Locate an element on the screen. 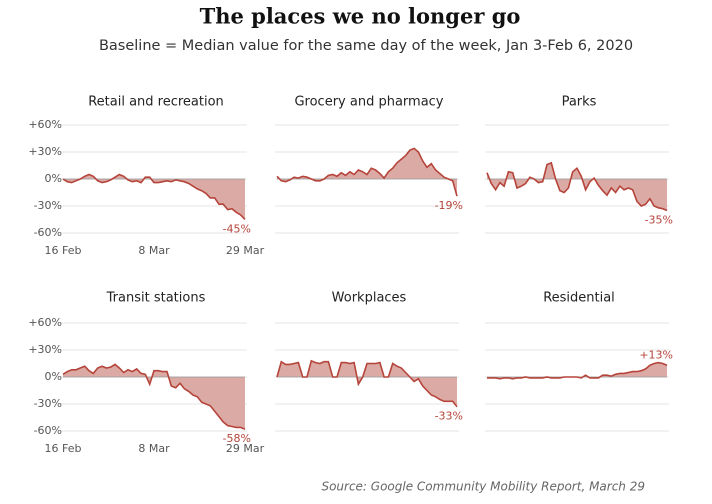  value-label: -19% is located at coordinates (449, 205).